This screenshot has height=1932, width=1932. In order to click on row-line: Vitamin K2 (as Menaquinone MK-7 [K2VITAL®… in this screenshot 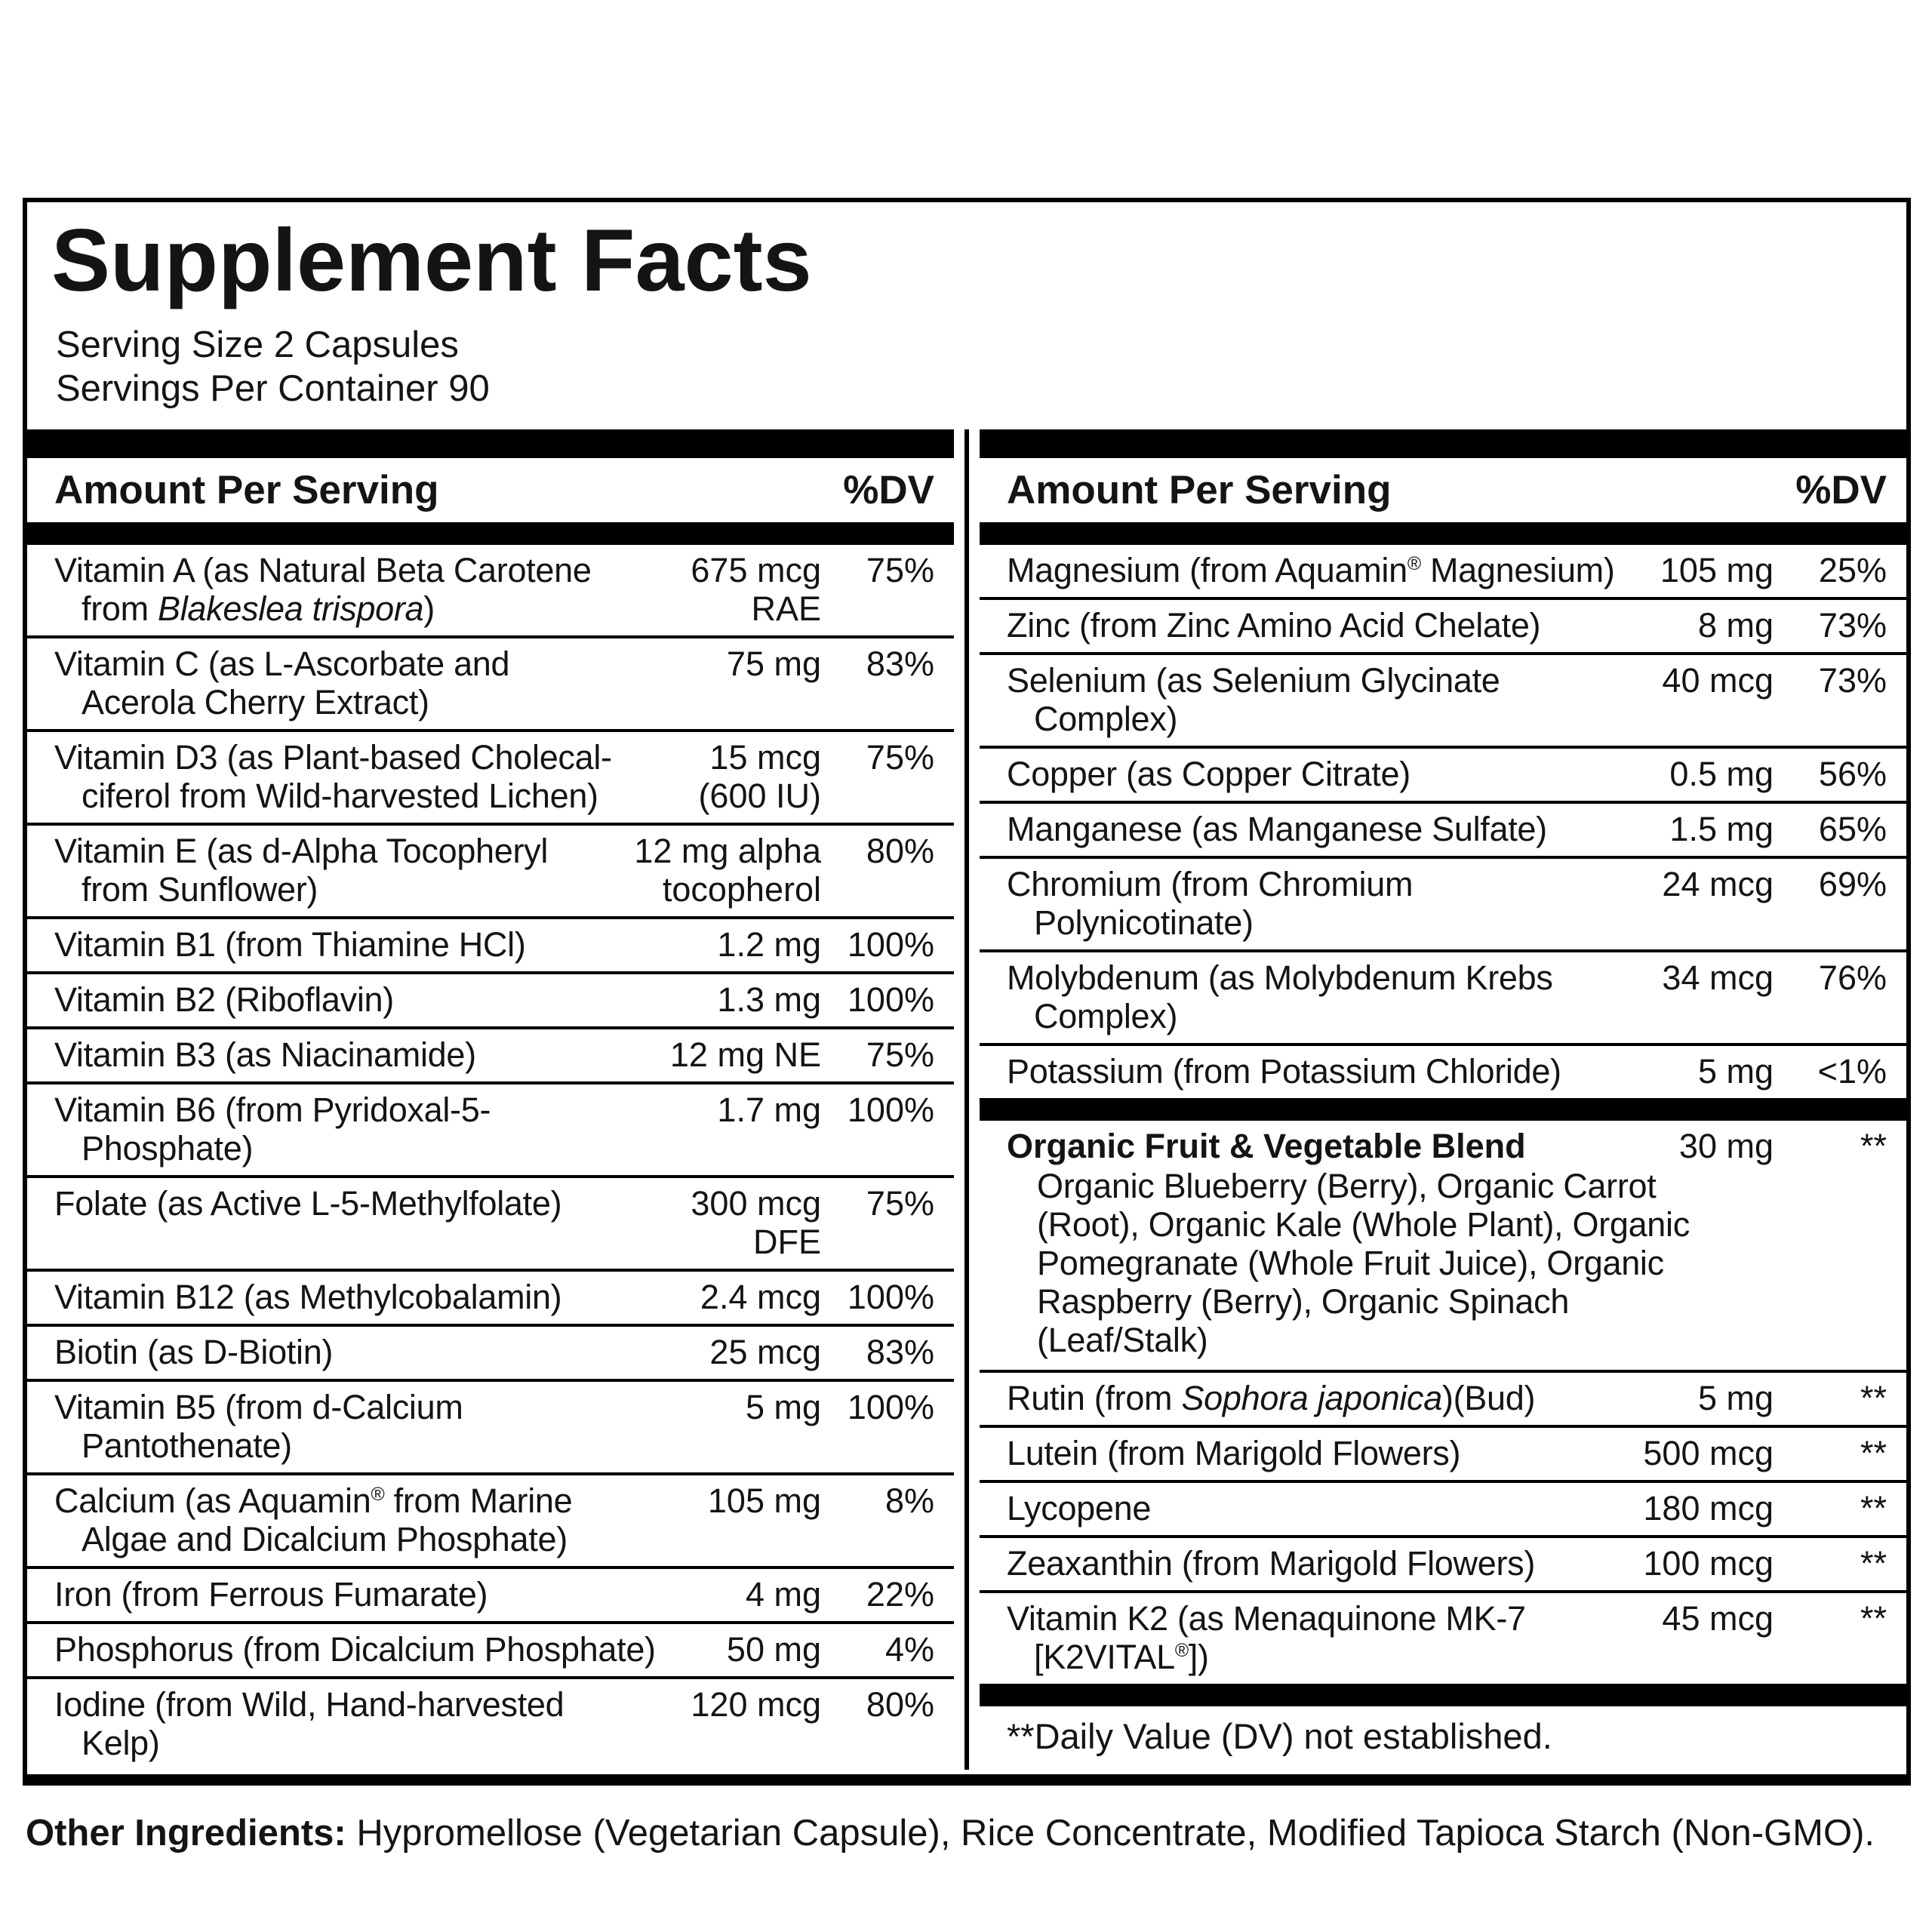, I will do `click(1447, 1637)`.